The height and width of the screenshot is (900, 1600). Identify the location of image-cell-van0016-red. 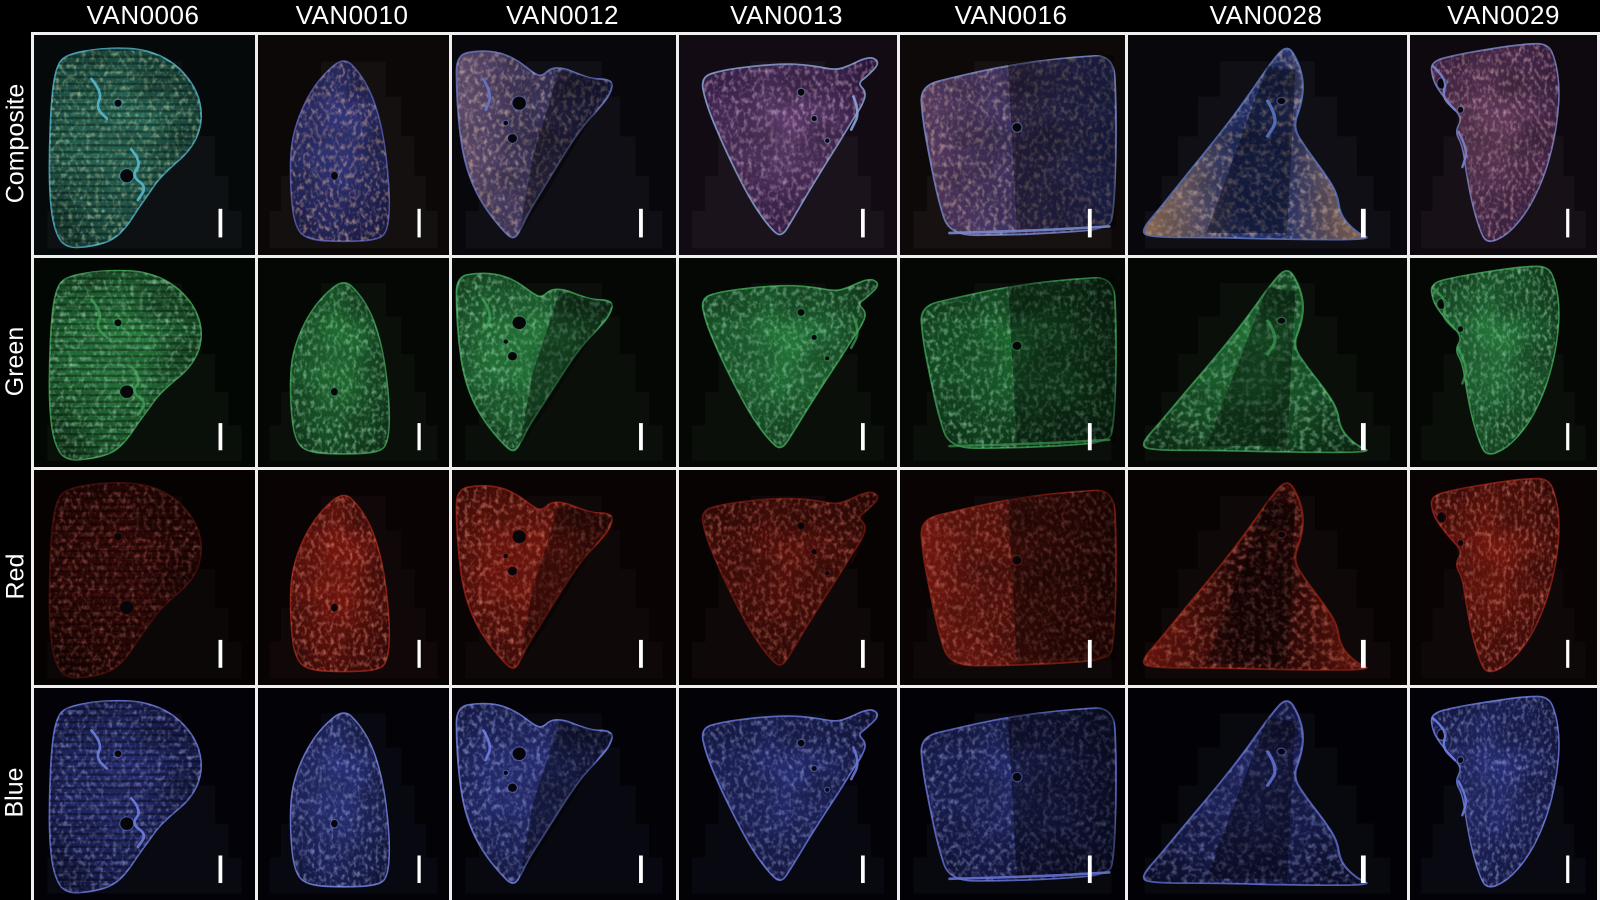
(1011, 576).